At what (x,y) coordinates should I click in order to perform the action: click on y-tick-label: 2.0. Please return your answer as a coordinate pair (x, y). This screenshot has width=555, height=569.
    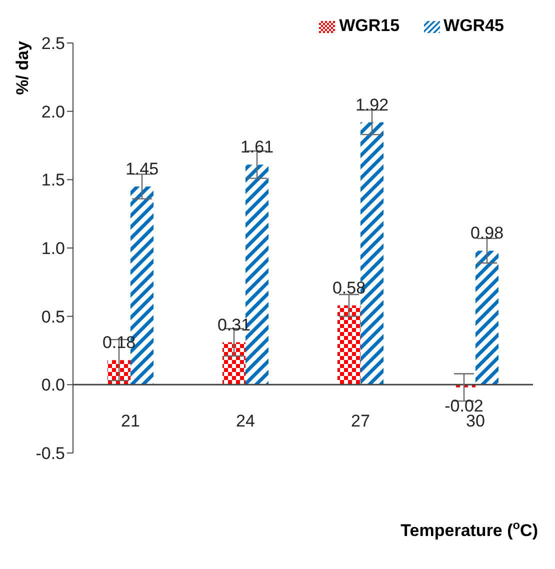
    Looking at the image, I should click on (53, 112).